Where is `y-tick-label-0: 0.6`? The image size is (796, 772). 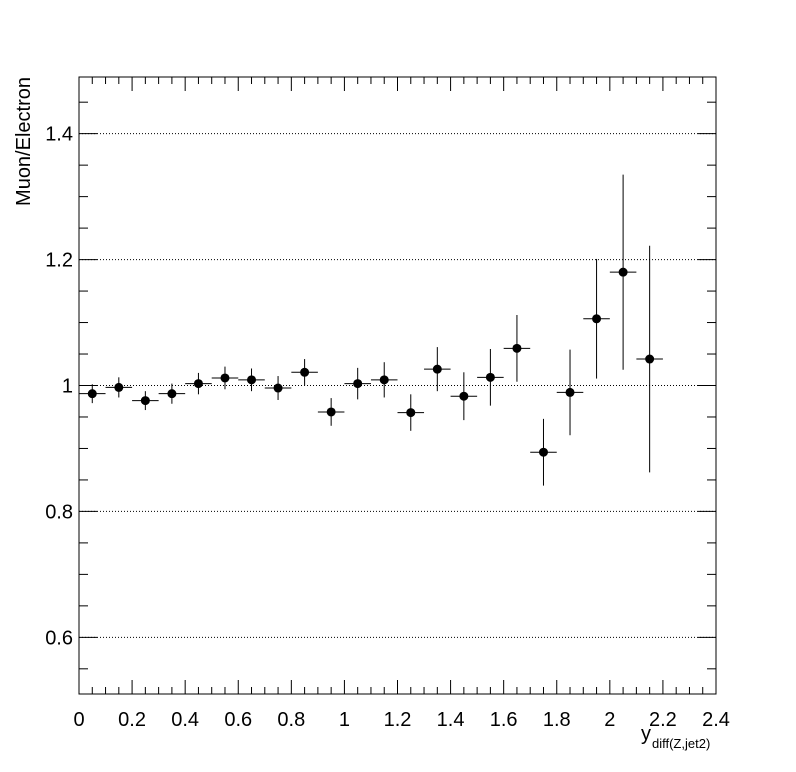
y-tick-label-0: 0.6 is located at coordinates (59, 638).